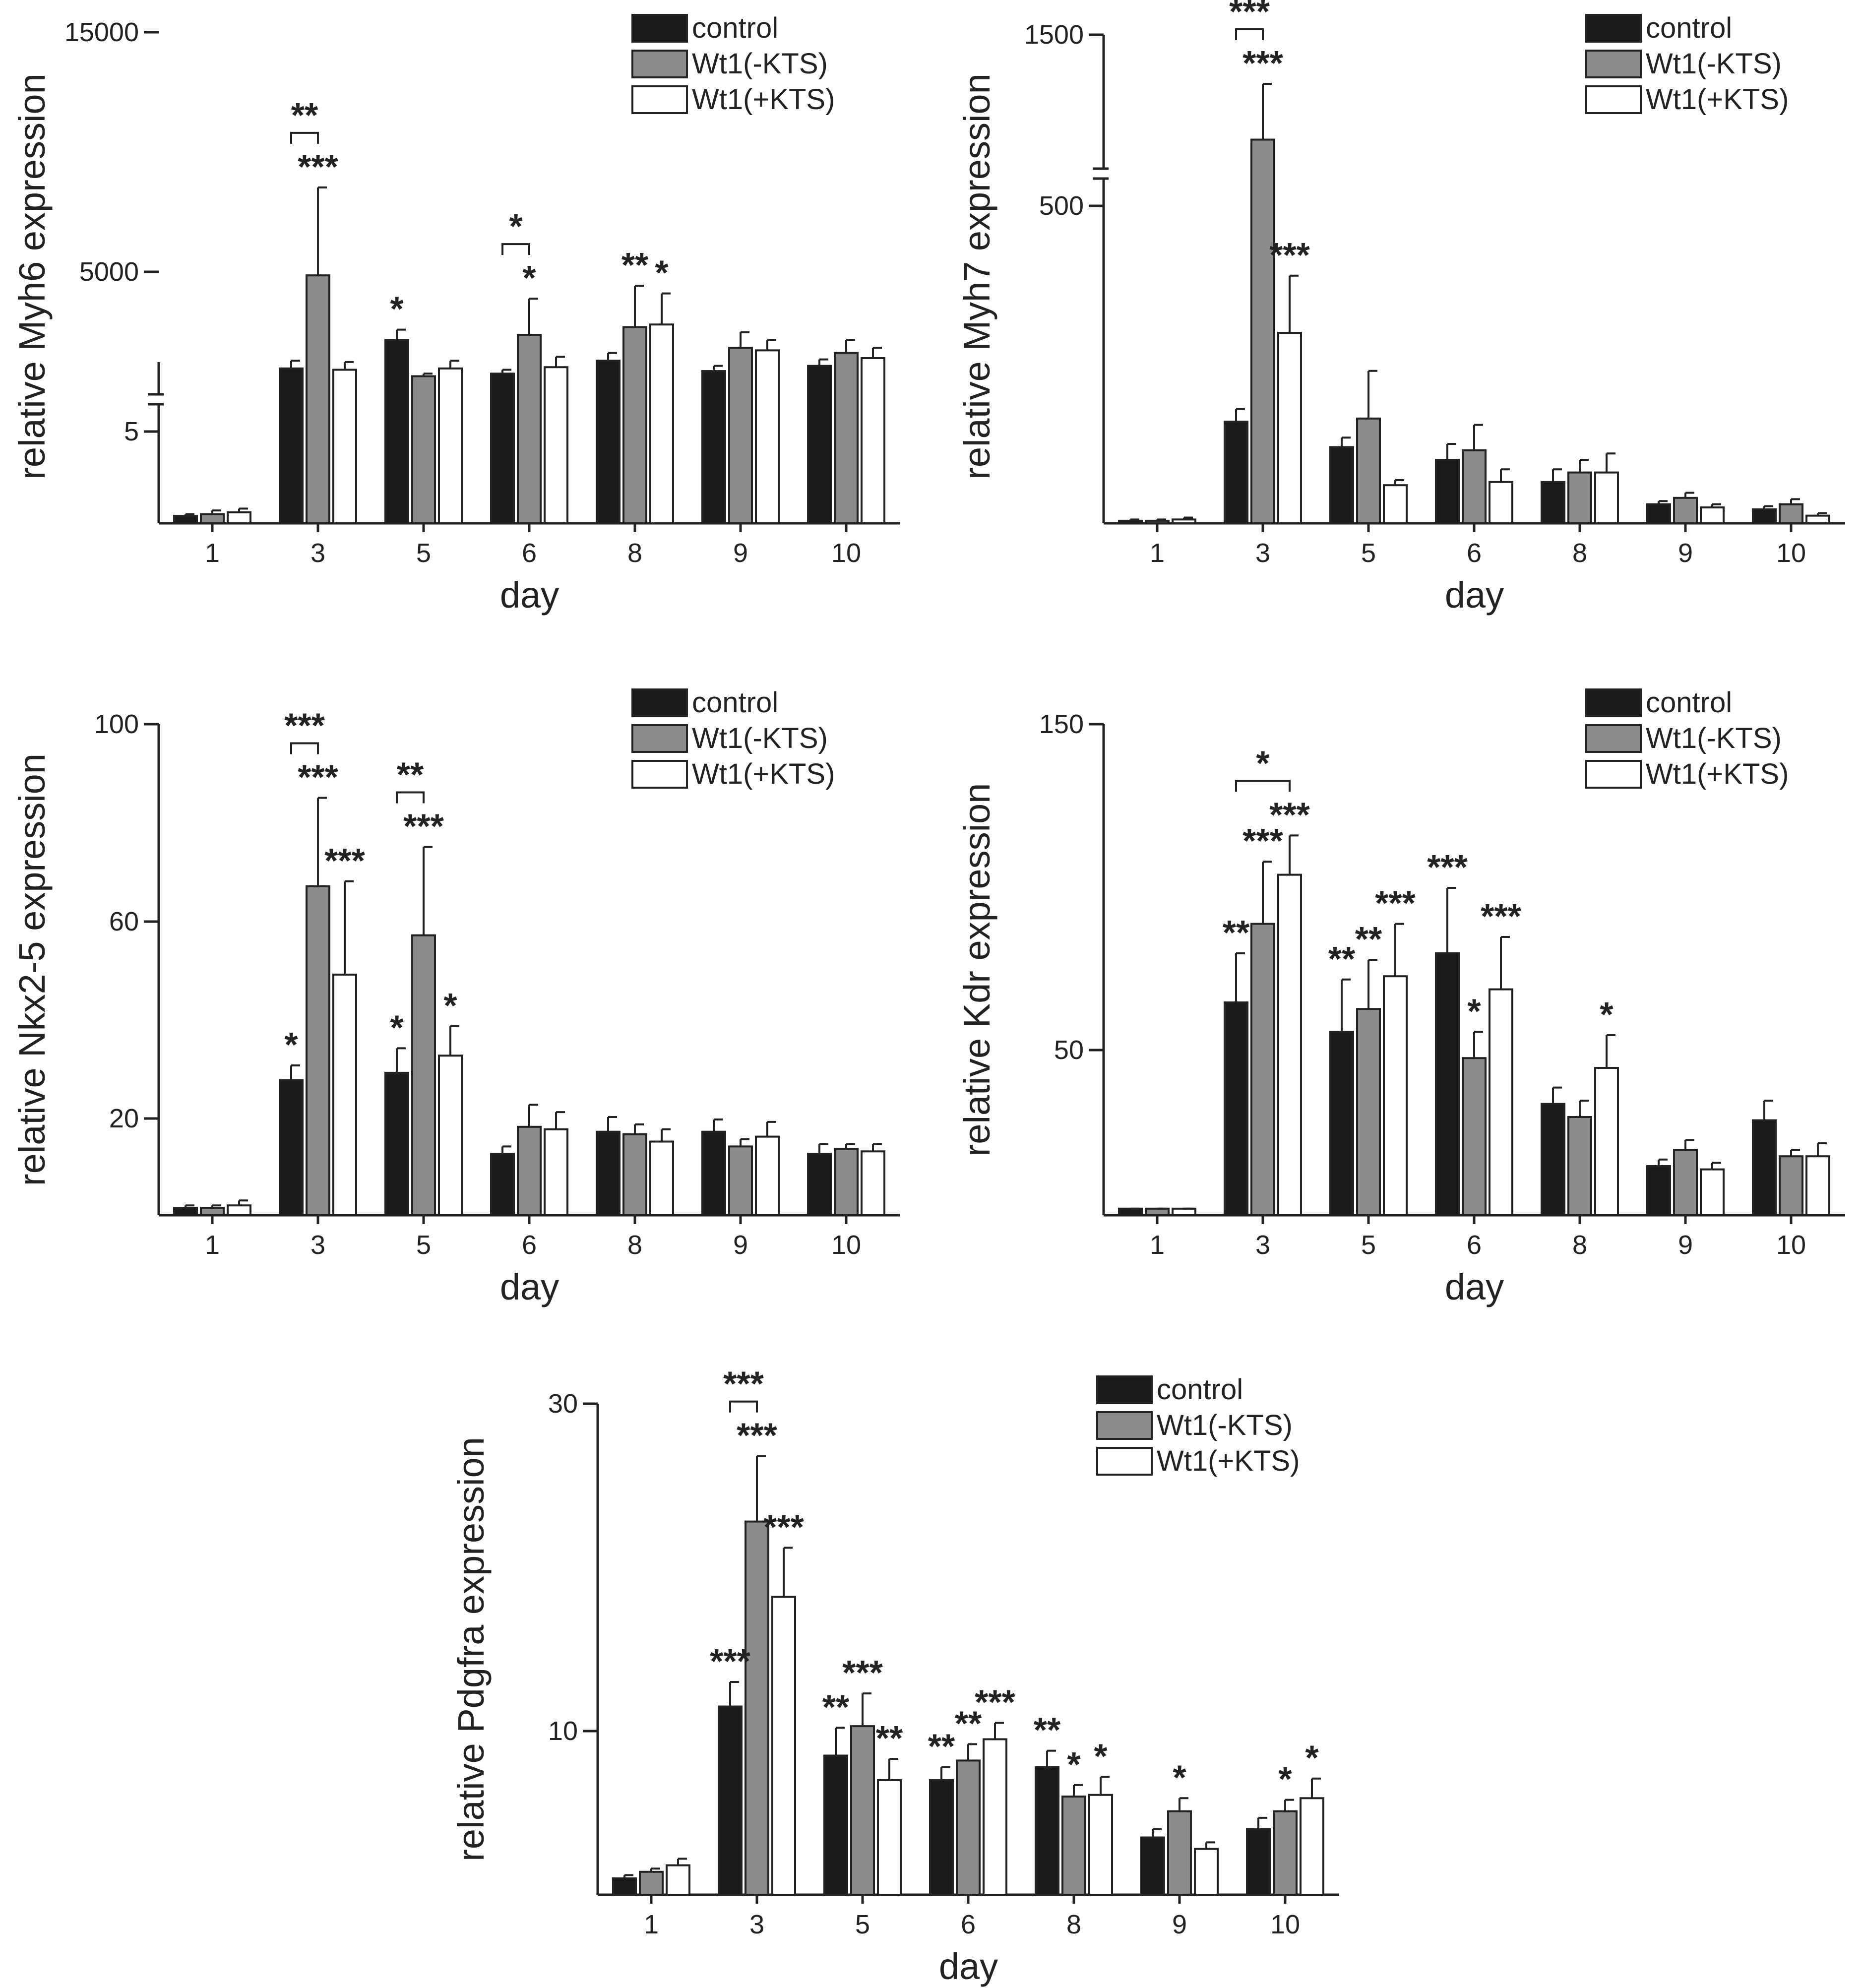 The image size is (1863, 1988). Describe the element at coordinates (1069, 1050) in the screenshot. I see `y-tick-label: 50` at that location.